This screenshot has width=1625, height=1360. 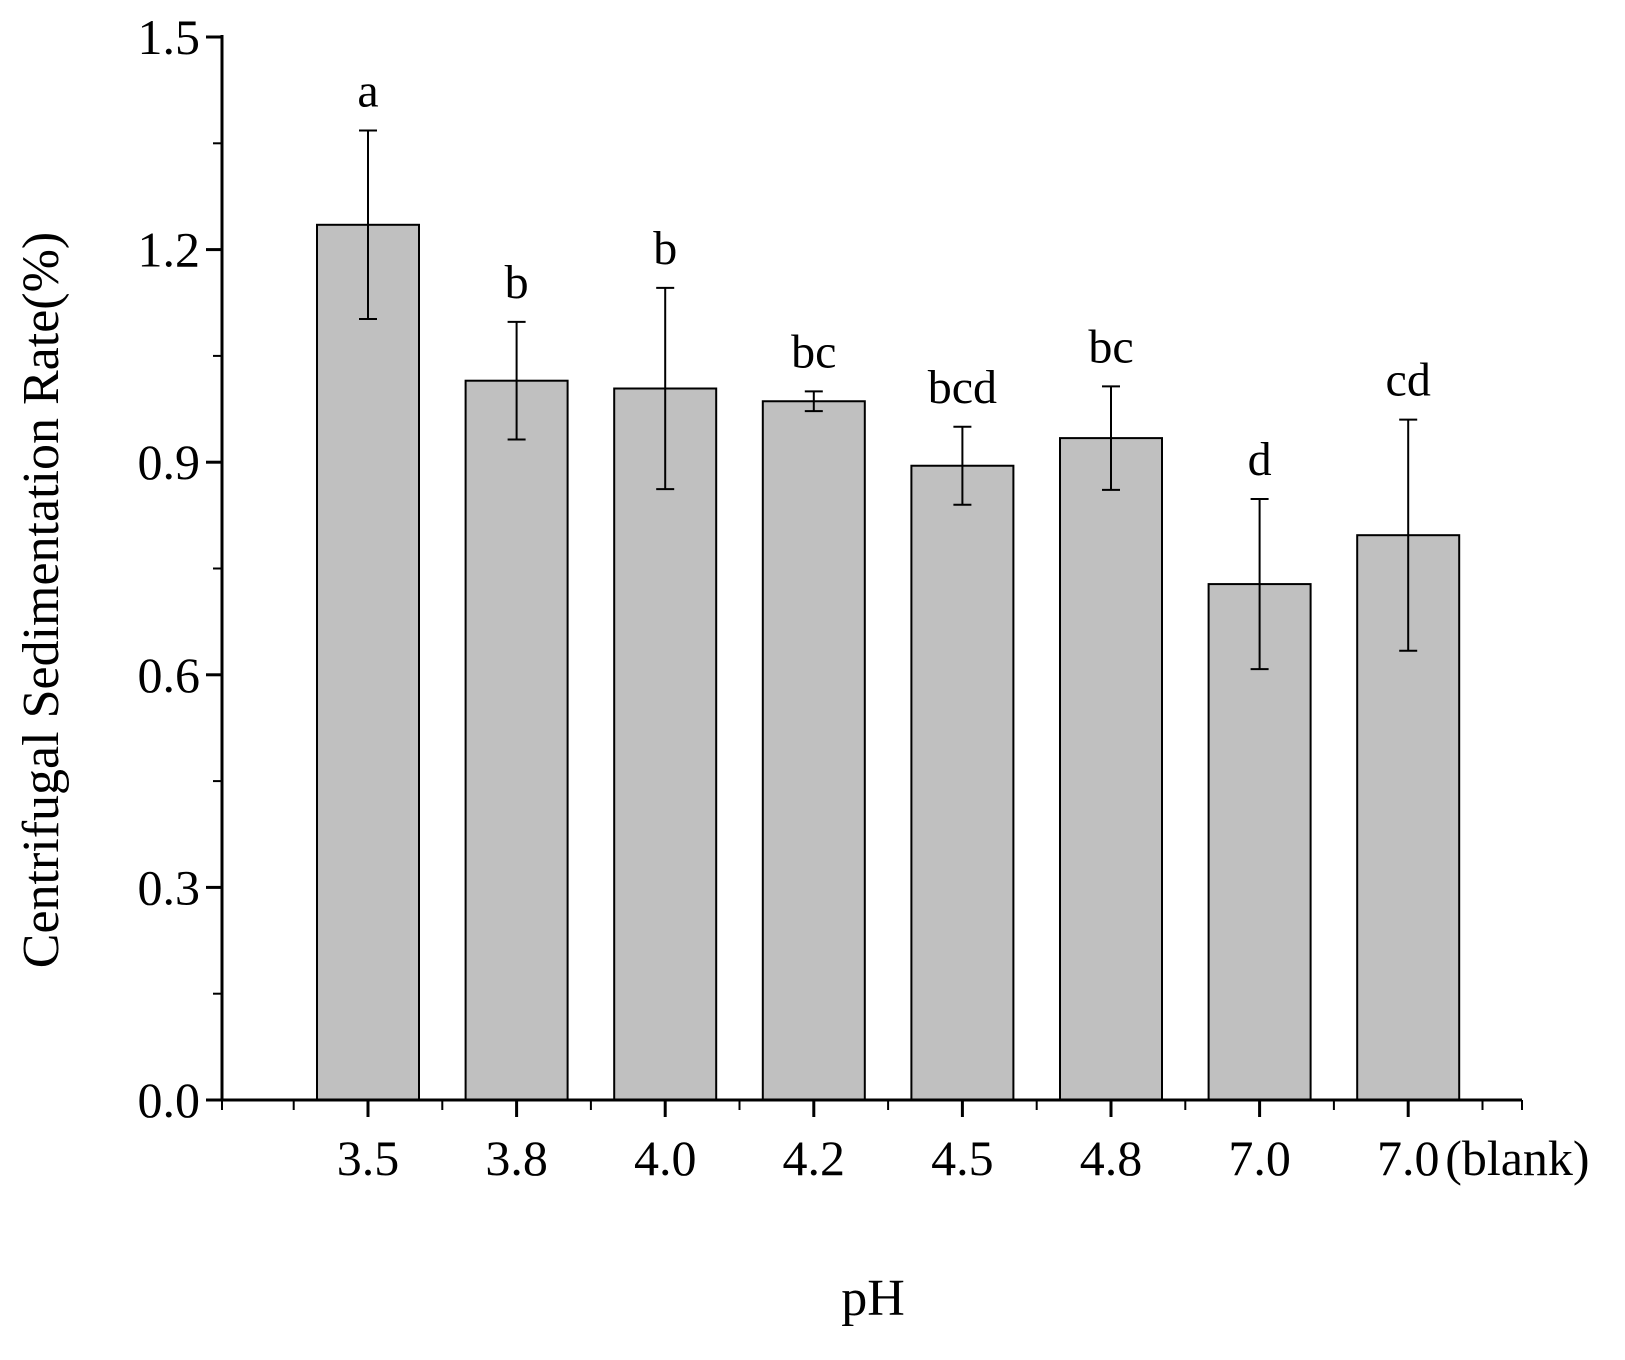 What do you see at coordinates (41, 600) in the screenshot?
I see `y-axis-title: Centrifugal Sedimentation Rate(%)` at bounding box center [41, 600].